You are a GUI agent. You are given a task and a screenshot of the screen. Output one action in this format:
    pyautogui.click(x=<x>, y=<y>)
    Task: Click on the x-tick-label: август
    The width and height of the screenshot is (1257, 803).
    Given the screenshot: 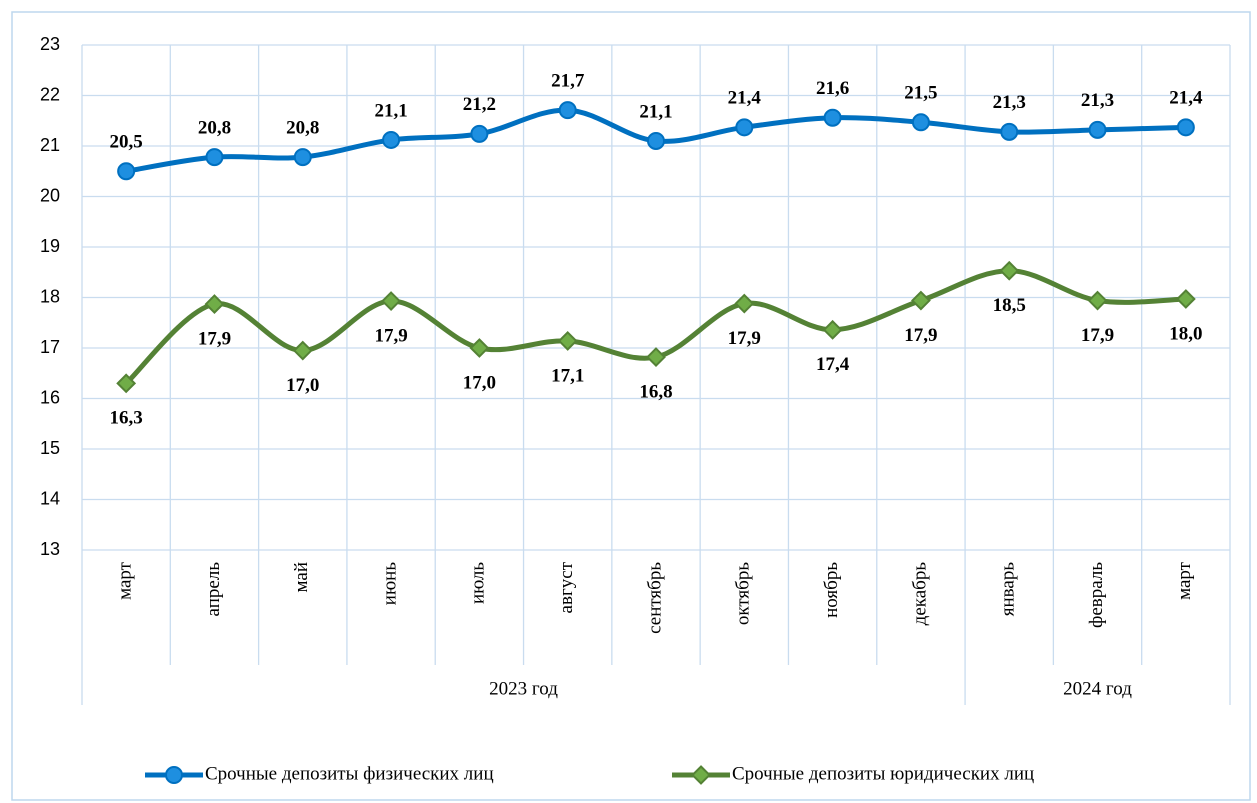 What is the action you would take?
    pyautogui.click(x=566, y=587)
    